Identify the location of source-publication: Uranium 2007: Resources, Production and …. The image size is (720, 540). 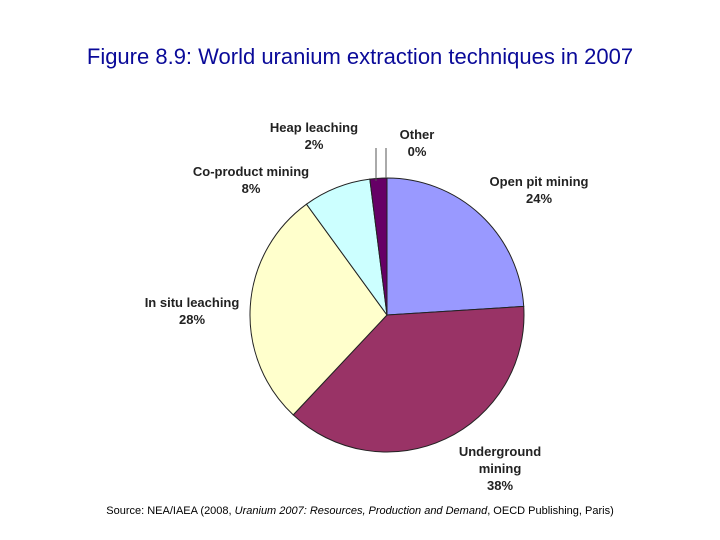
(361, 511).